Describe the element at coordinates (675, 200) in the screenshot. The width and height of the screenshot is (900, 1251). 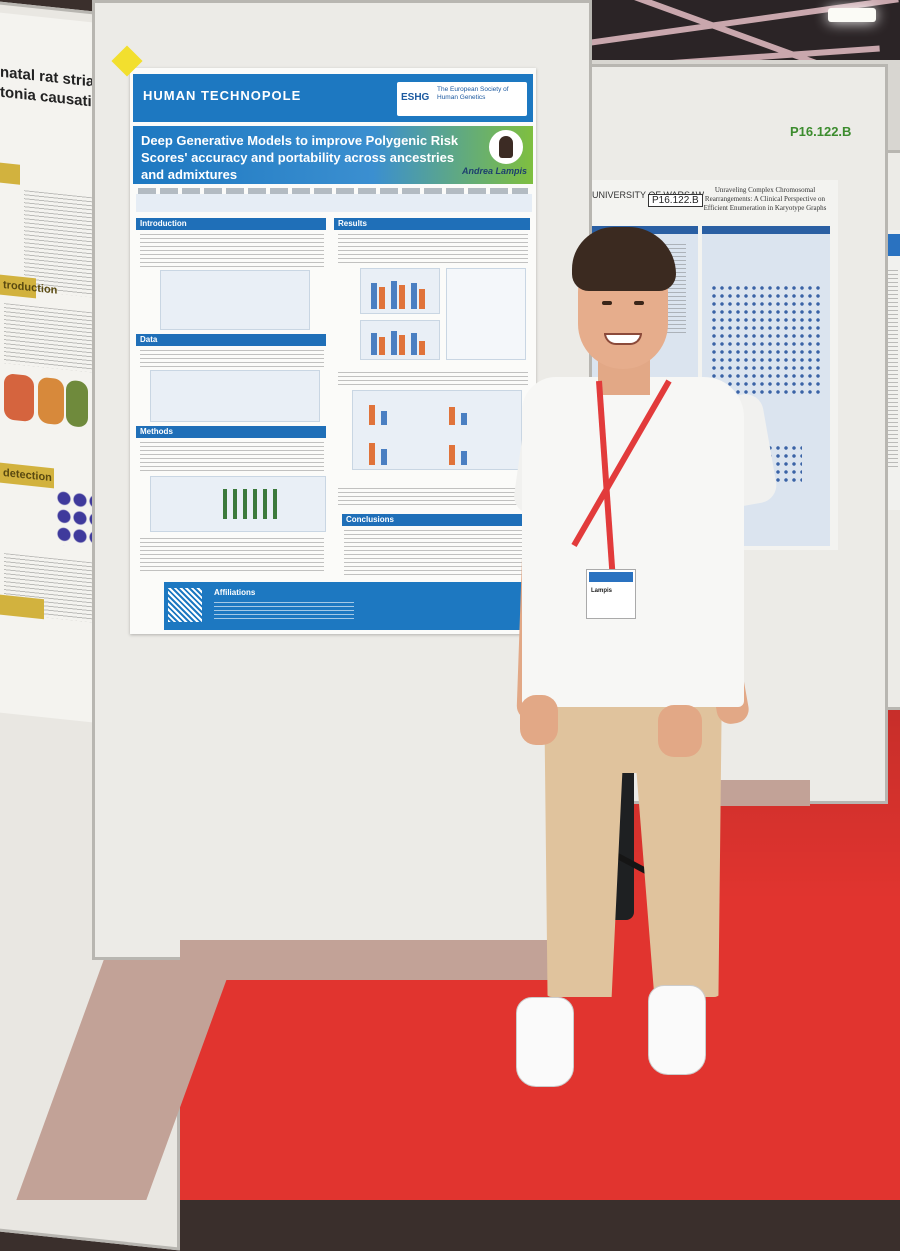
I see `poster-number-label: P16.122.B` at that location.